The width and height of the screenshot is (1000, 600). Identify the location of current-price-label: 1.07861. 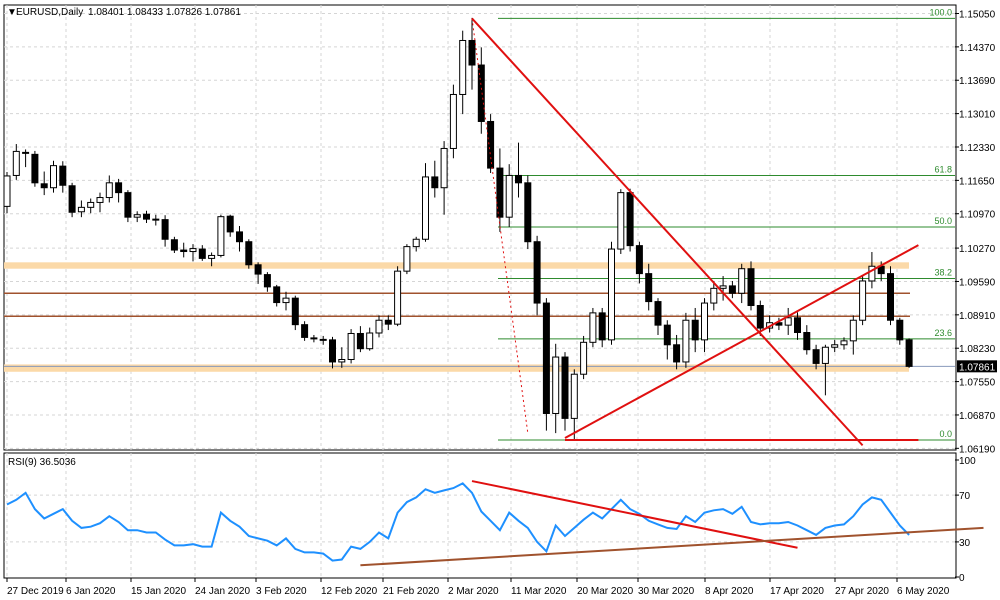
(977, 367).